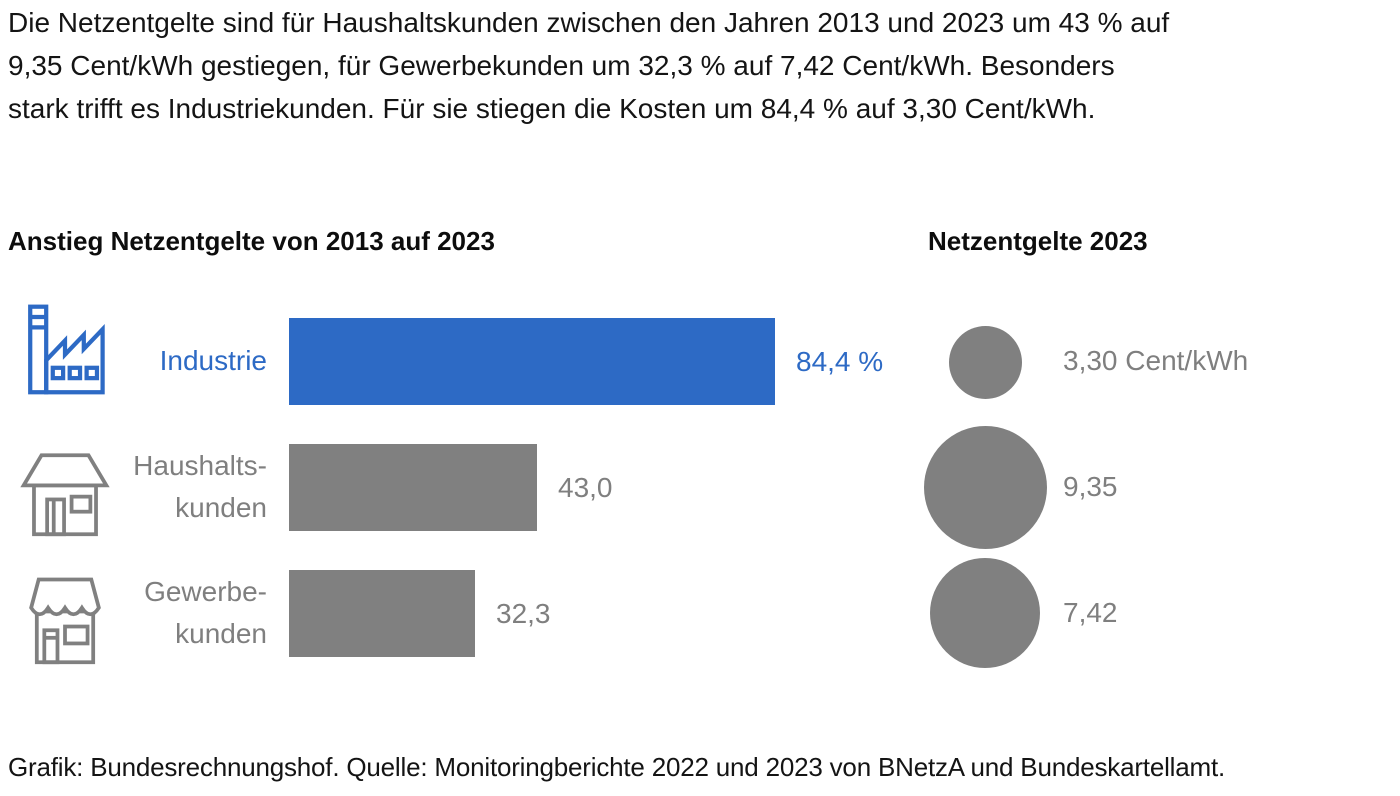 This screenshot has height=796, width=1400. Describe the element at coordinates (532, 361) in the screenshot. I see `bar-industrie` at that location.